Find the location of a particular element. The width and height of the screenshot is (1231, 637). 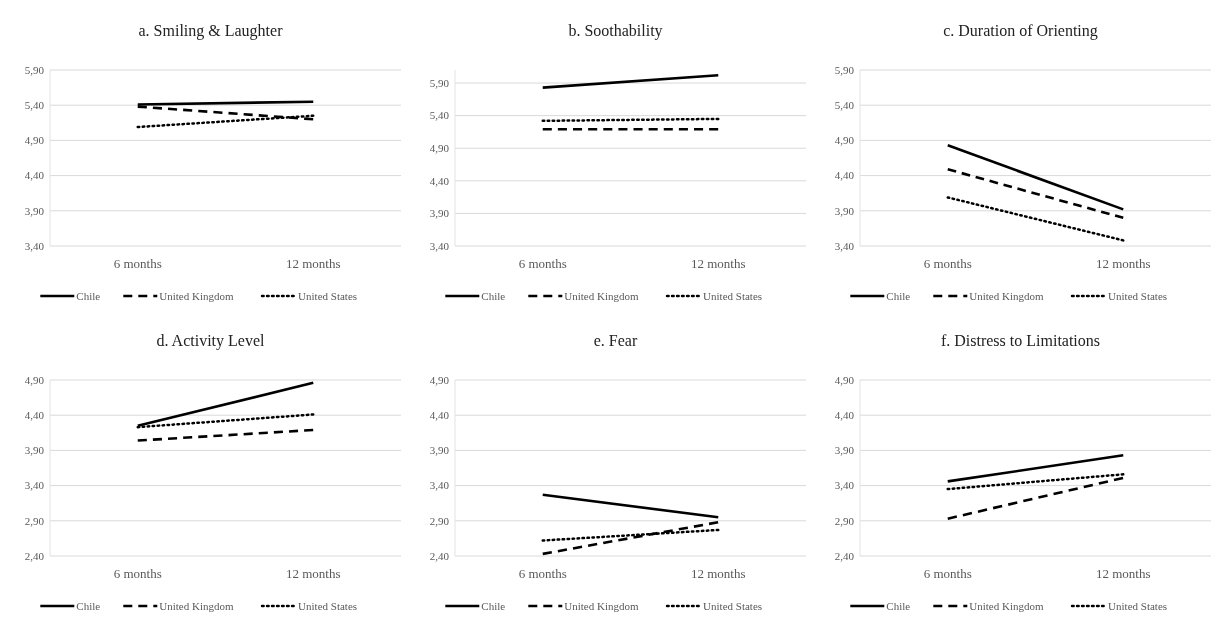

chart-title: c. Duration of Orienting is located at coordinates (1020, 31).